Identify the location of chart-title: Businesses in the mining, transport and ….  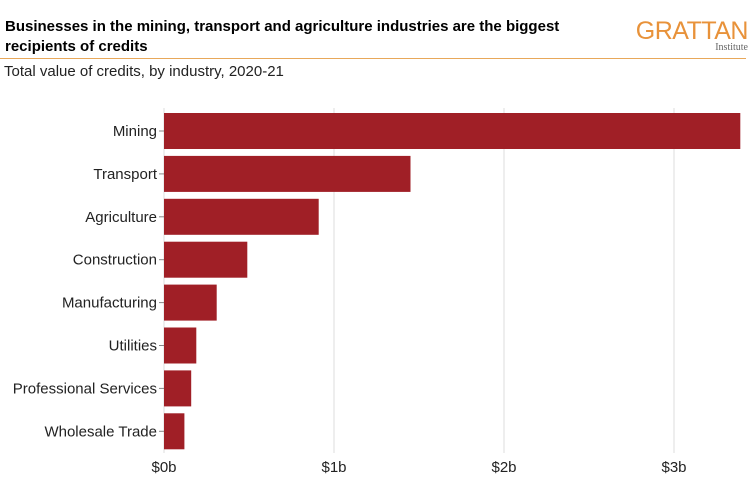
(282, 36).